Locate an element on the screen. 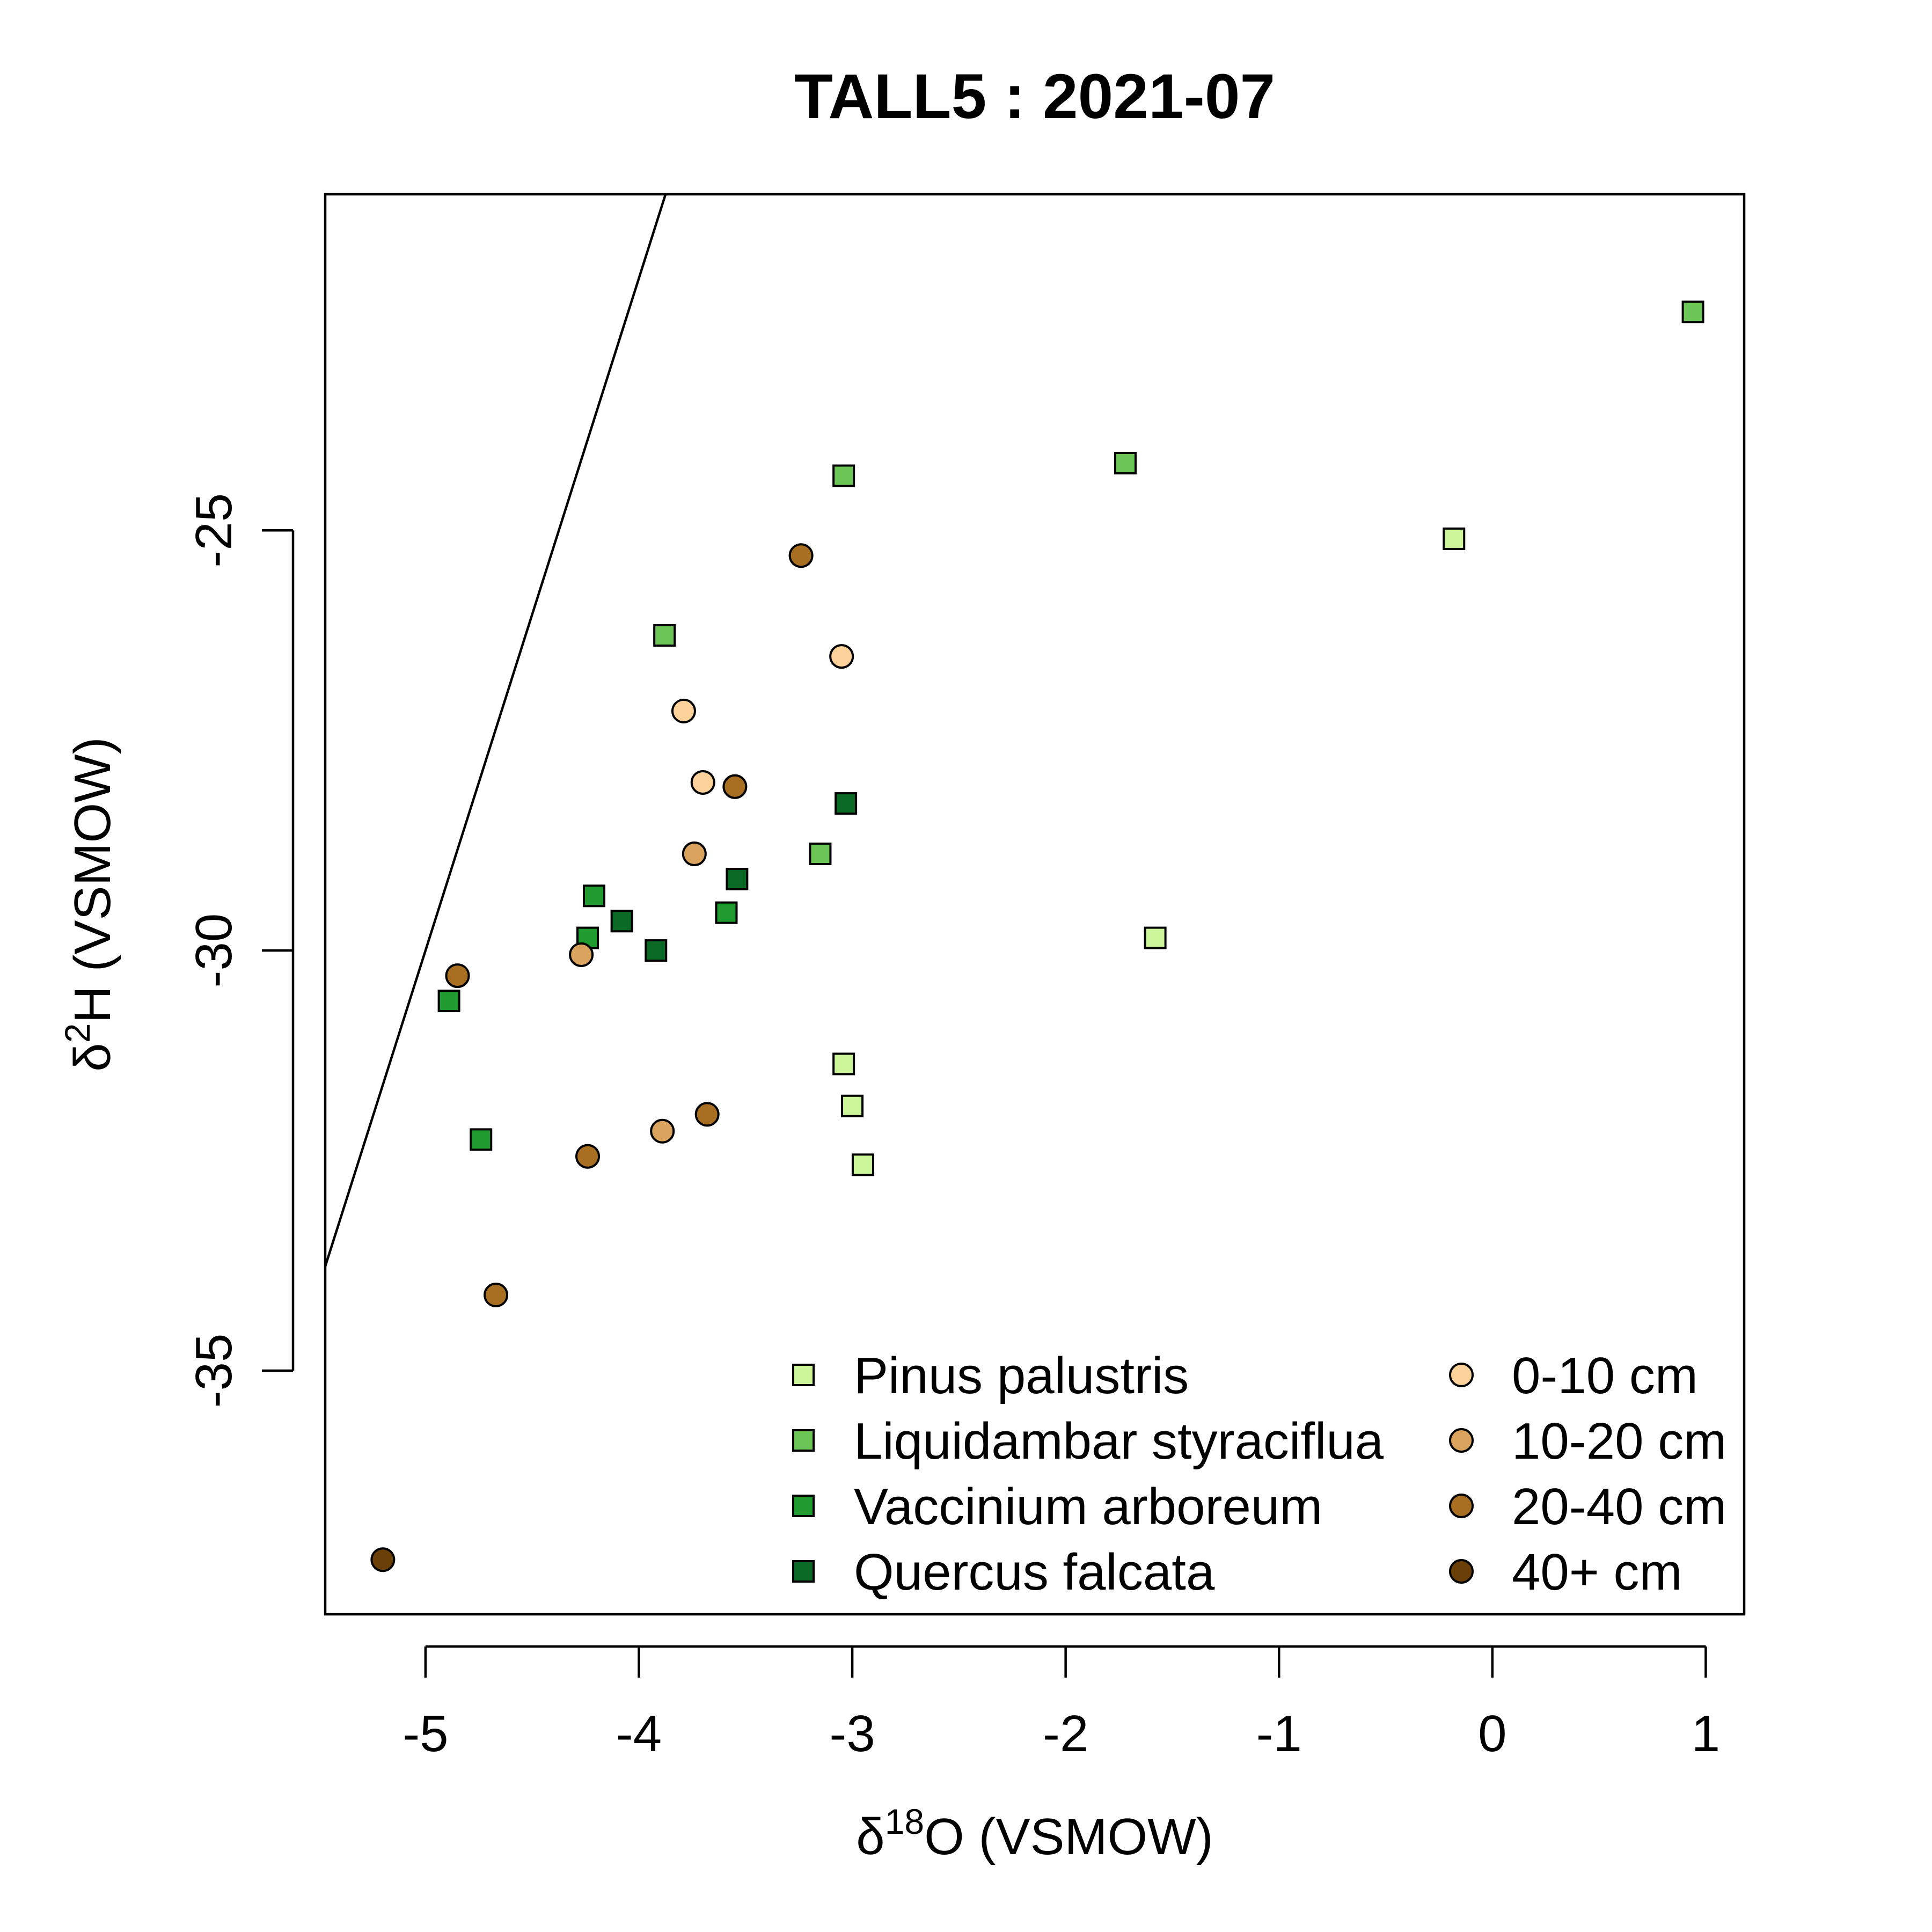  legend-label: Liquidambar styraciflua is located at coordinates (1119, 1441).